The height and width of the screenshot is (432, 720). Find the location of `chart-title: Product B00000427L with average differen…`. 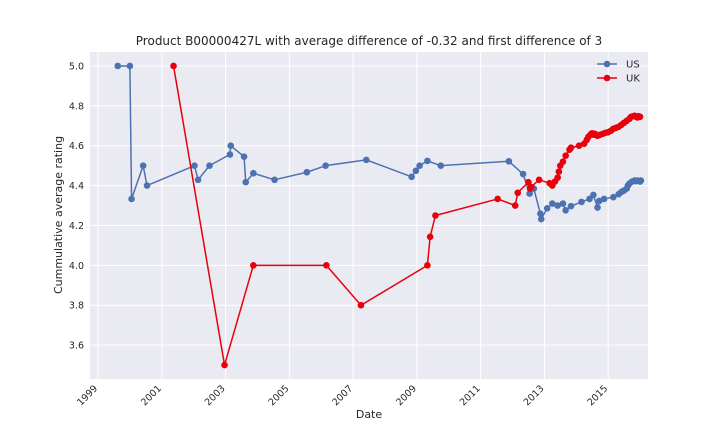

chart-title: Product B00000427L with average differen… is located at coordinates (369, 41).